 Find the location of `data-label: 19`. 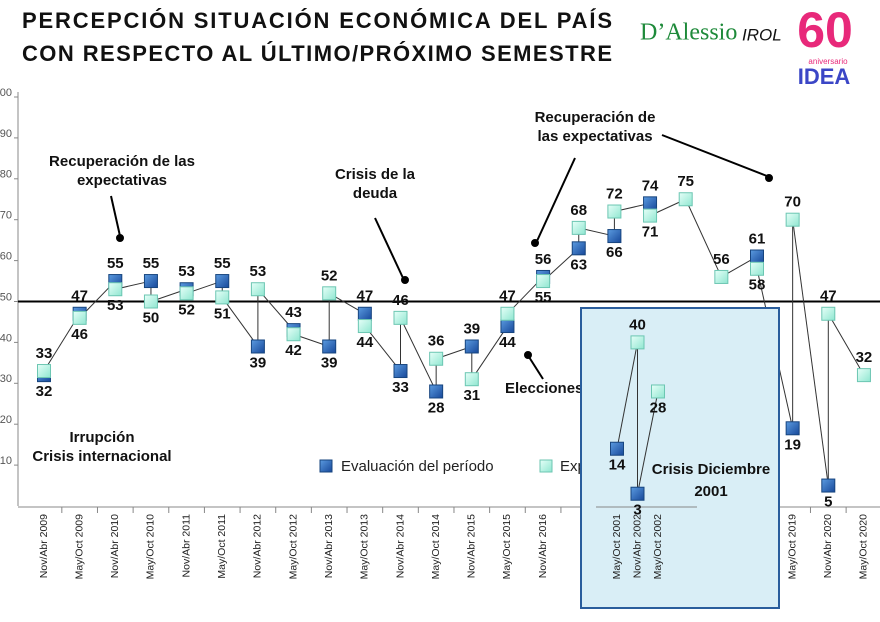

data-label: 19 is located at coordinates (792, 444).